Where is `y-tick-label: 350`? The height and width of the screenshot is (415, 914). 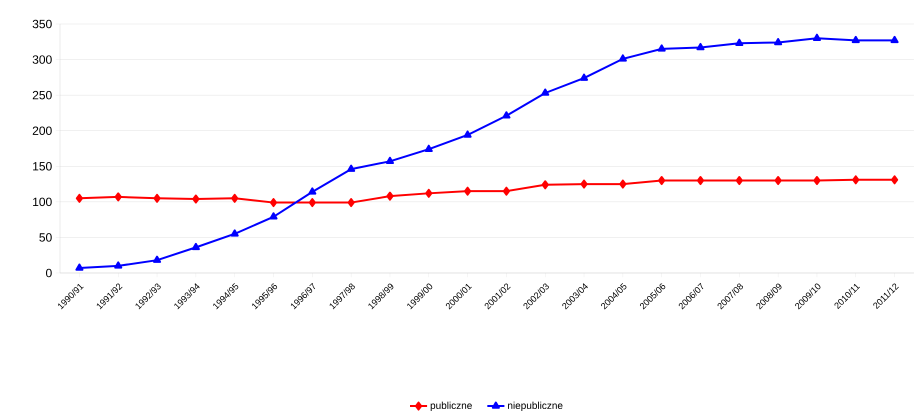 y-tick-label: 350 is located at coordinates (42, 24).